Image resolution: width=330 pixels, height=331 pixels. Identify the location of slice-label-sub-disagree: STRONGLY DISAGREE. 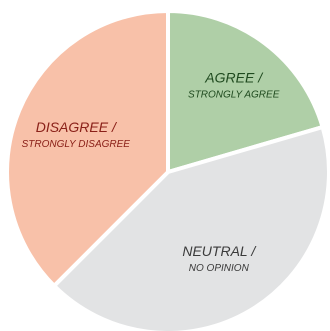
(76, 144).